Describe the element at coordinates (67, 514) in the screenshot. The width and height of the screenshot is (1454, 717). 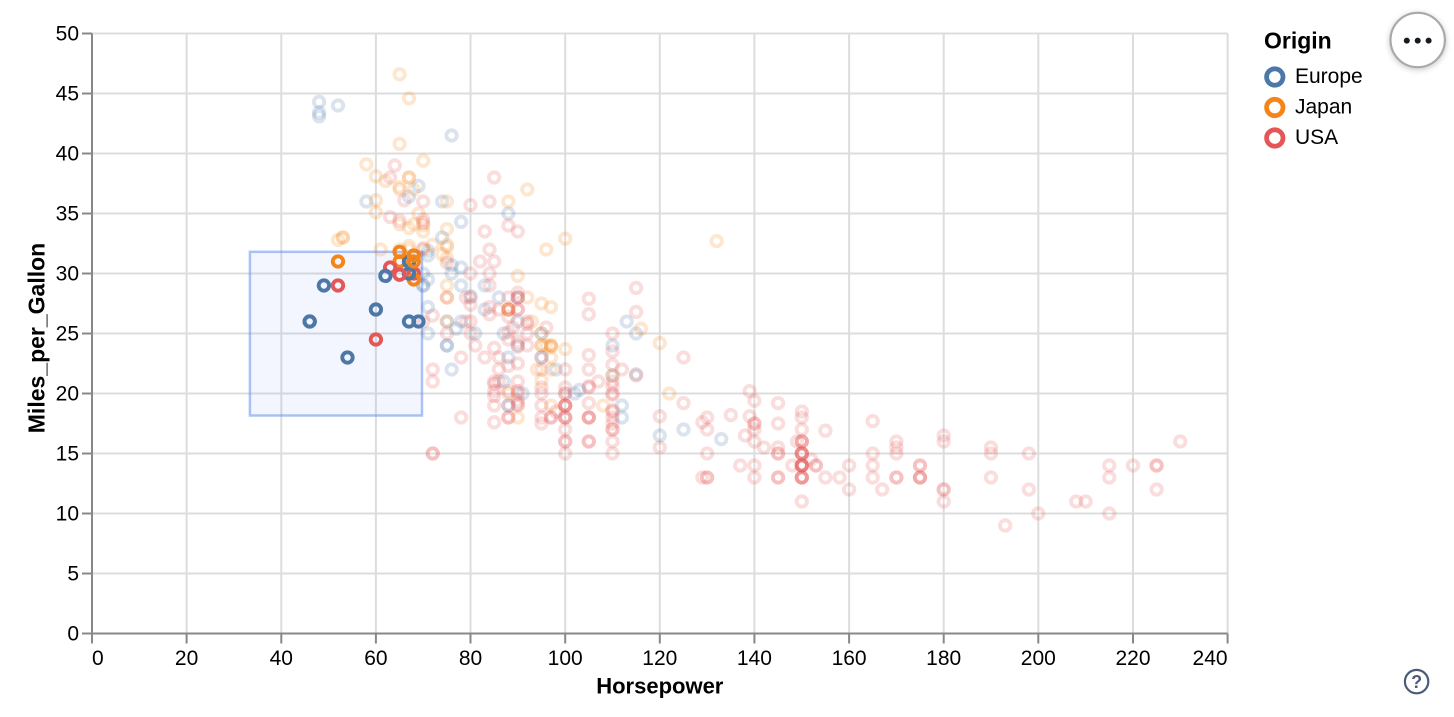
I see `svg-text: 10` at that location.